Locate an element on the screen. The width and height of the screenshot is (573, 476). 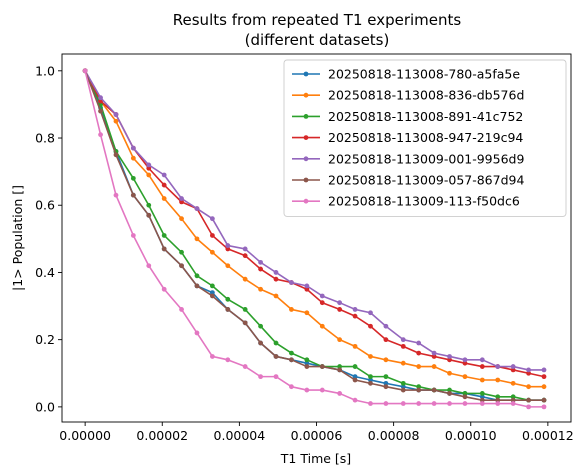
y-tick-label: 0.2 is located at coordinates (45, 339).